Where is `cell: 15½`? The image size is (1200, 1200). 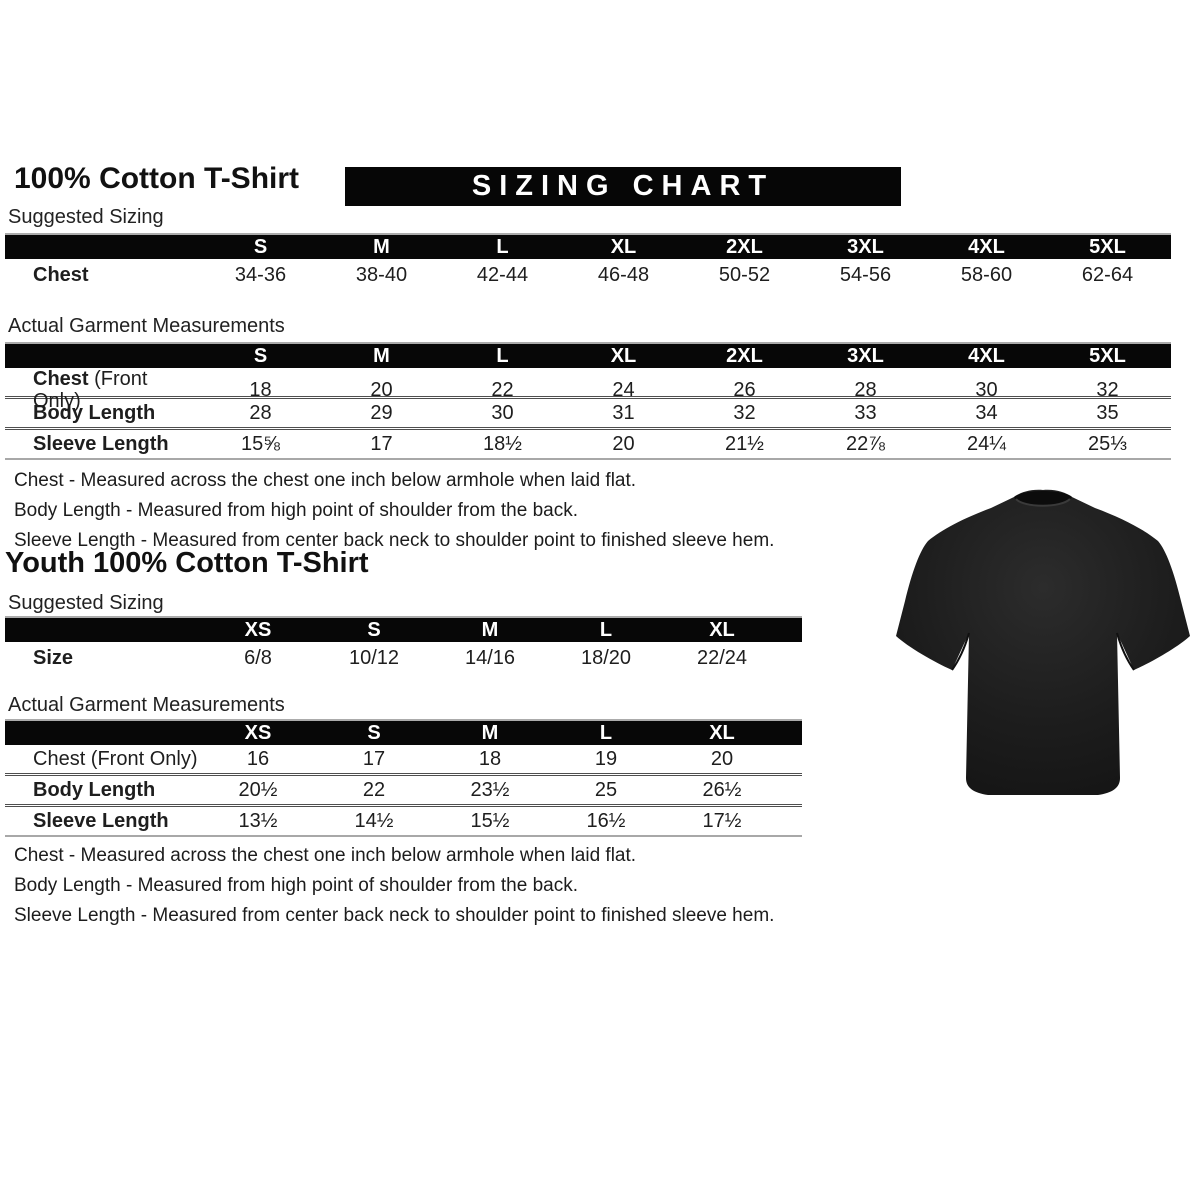 cell: 15½ is located at coordinates (490, 821).